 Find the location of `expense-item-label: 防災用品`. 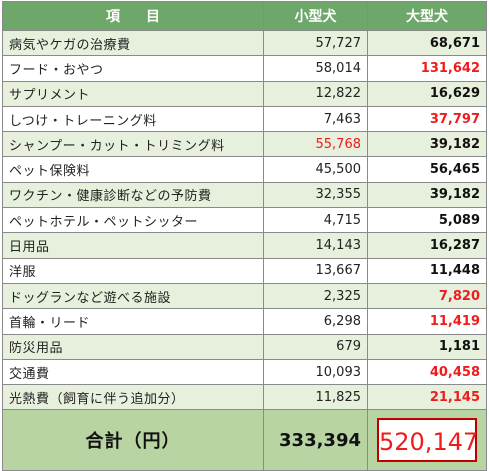

expense-item-label: 防災用品 is located at coordinates (133, 346).